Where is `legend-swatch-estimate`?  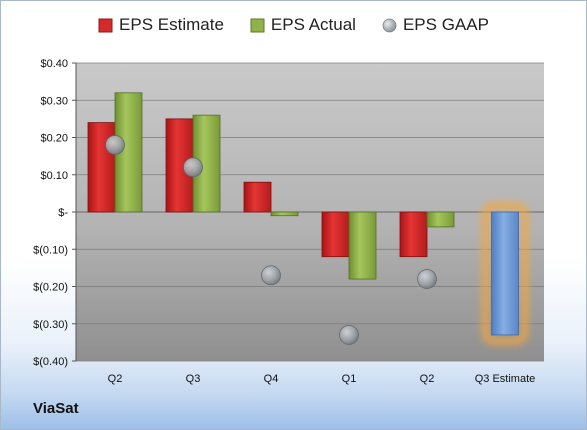
legend-swatch-estimate is located at coordinates (105, 25).